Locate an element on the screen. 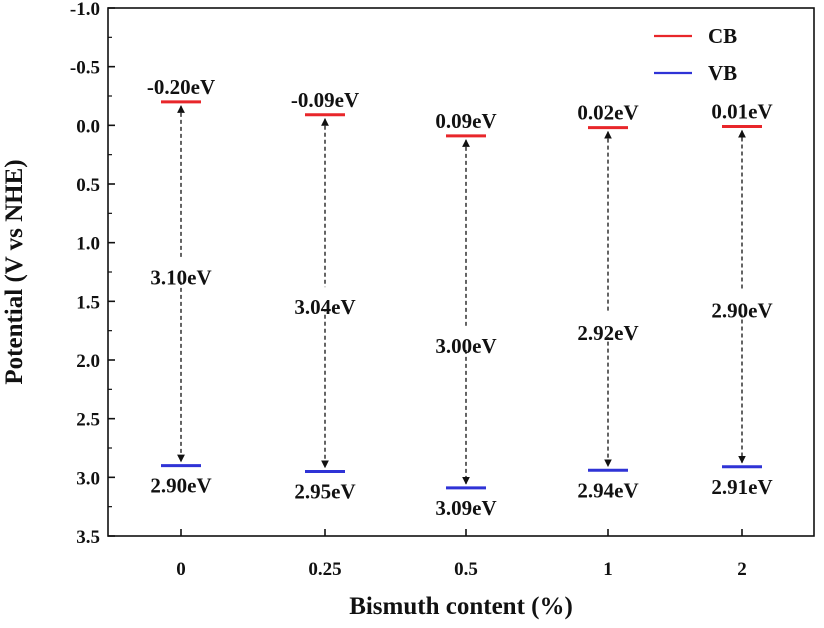  y-tick-label: 1.5 is located at coordinates (88, 302).